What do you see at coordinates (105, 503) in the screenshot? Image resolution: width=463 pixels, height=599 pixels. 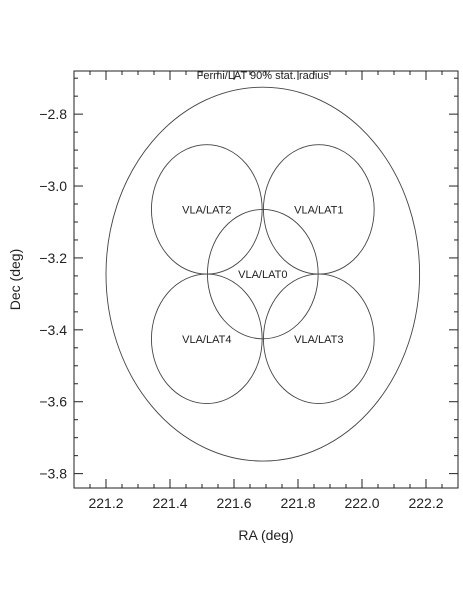 I see `x-tick-label: 221.2` at bounding box center [105, 503].